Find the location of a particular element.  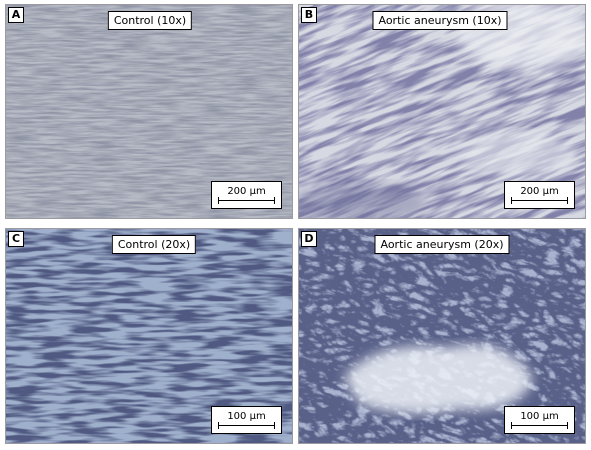

panel-letter: A is located at coordinates (16, 15).